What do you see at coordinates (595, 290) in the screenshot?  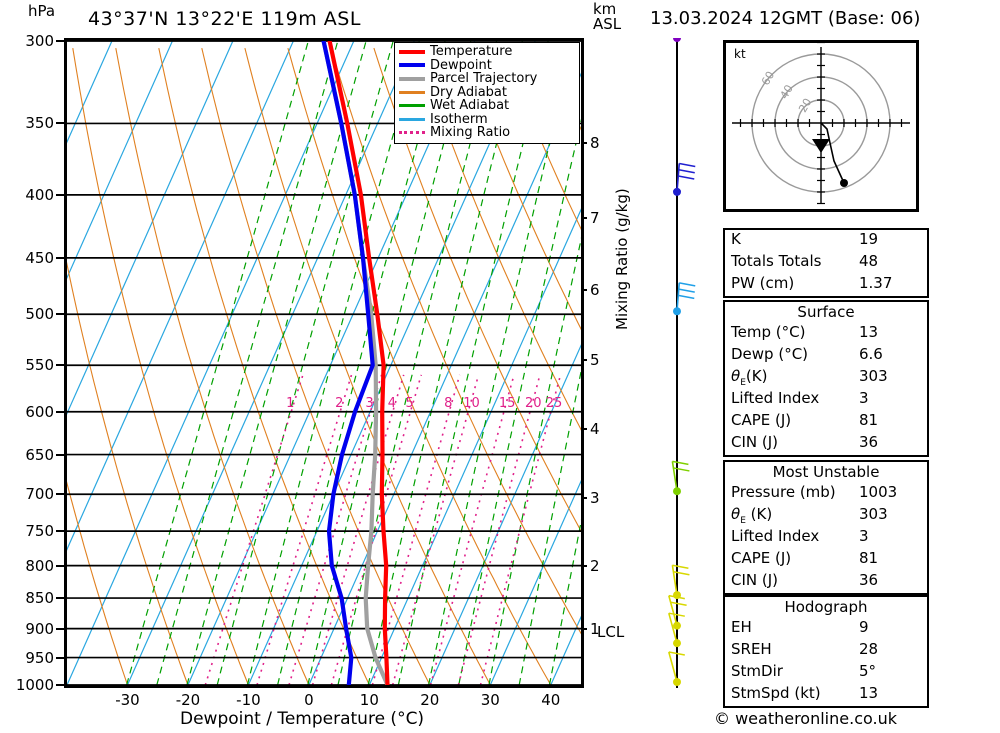 I see `height-tick-label: 6` at bounding box center [595, 290].